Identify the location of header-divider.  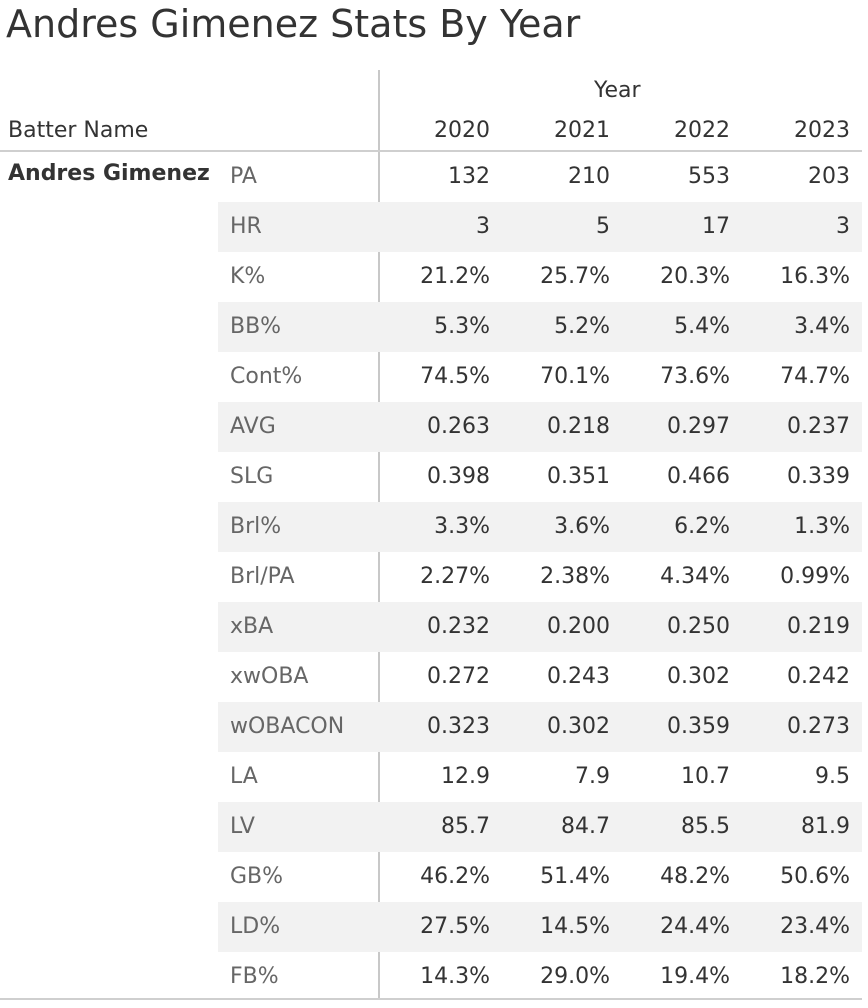
(431, 151).